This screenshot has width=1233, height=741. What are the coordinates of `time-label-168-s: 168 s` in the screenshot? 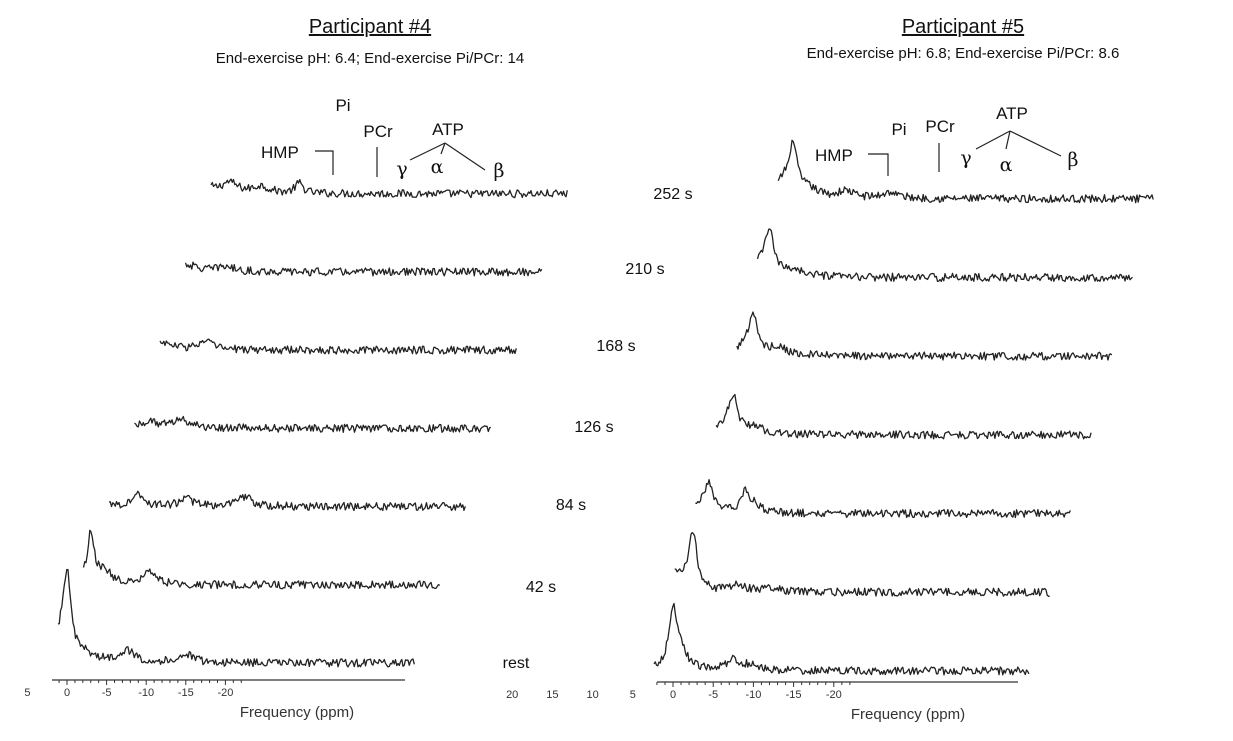 It's located at (615, 346).